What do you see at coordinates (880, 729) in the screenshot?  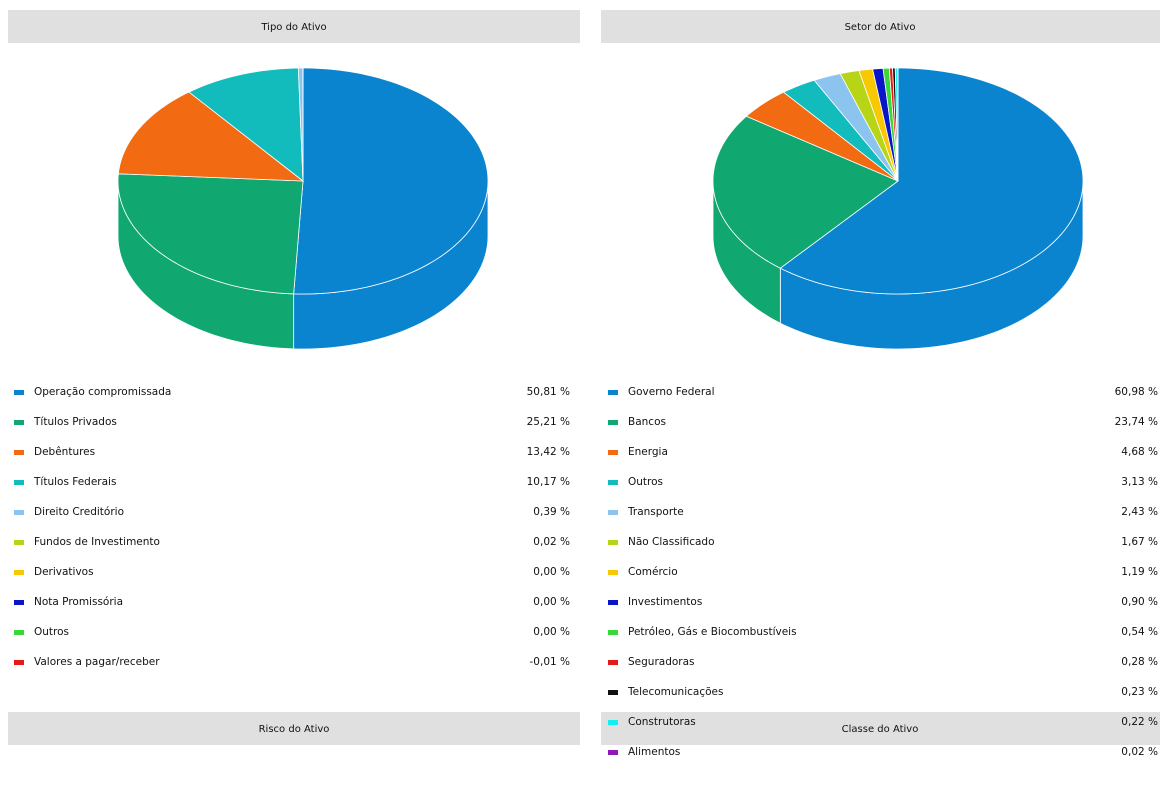 I see `section-title: Classe do Ativo` at bounding box center [880, 729].